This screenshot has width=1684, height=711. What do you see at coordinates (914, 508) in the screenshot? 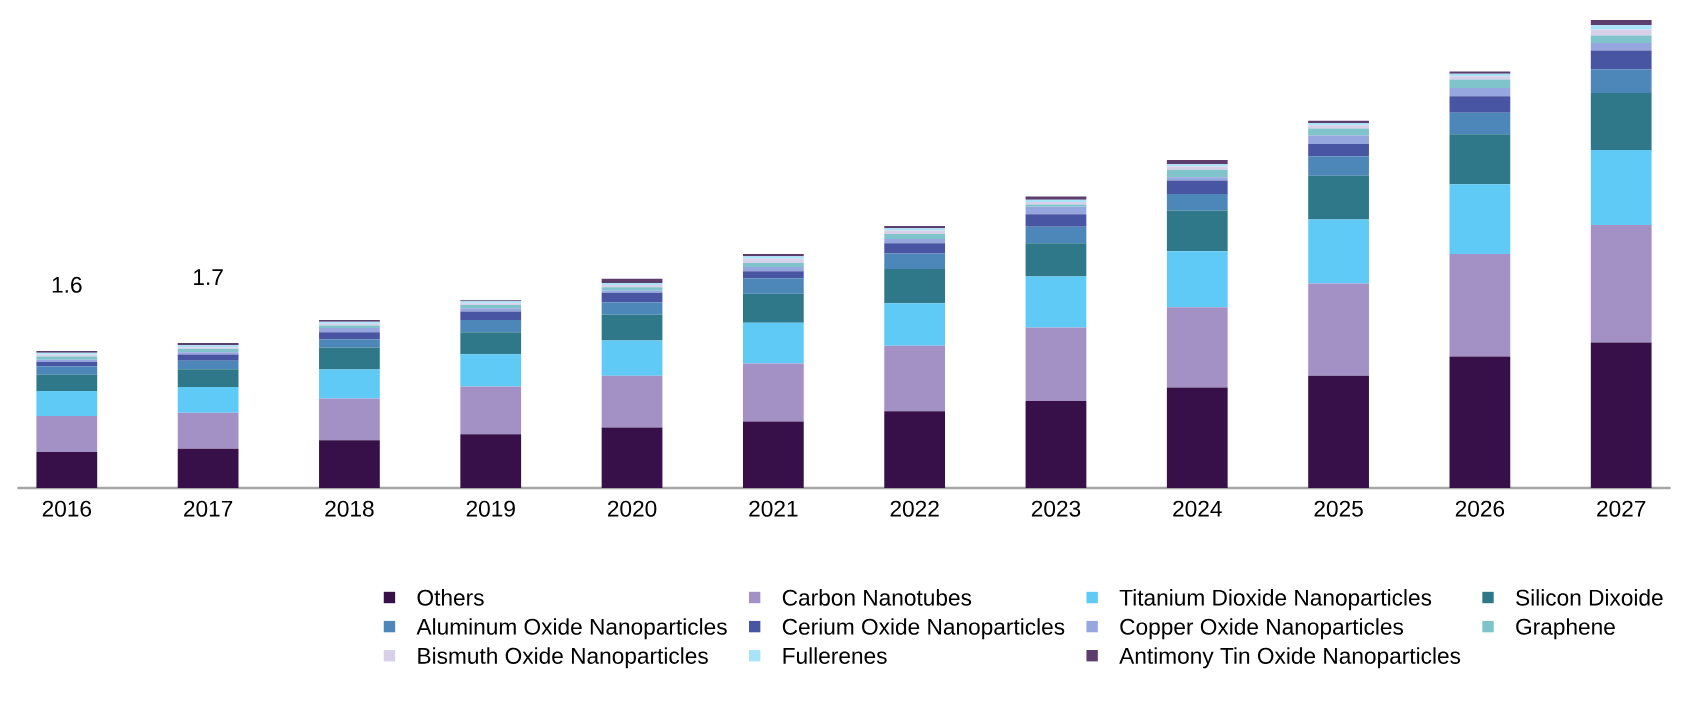
I see `x-tick-label: 2022` at bounding box center [914, 508].